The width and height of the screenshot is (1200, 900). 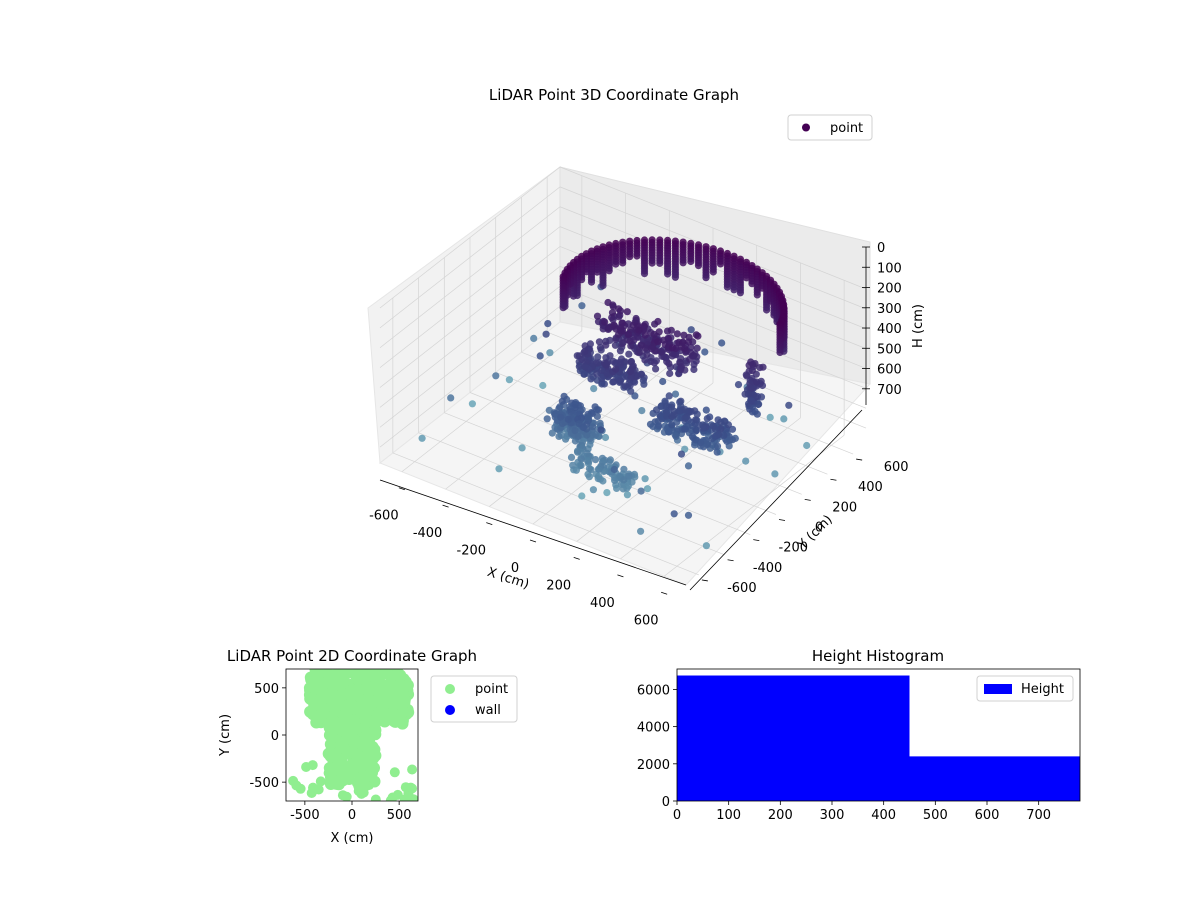 I want to click on y-tick-label-2d: 500, so click(x=266, y=689).